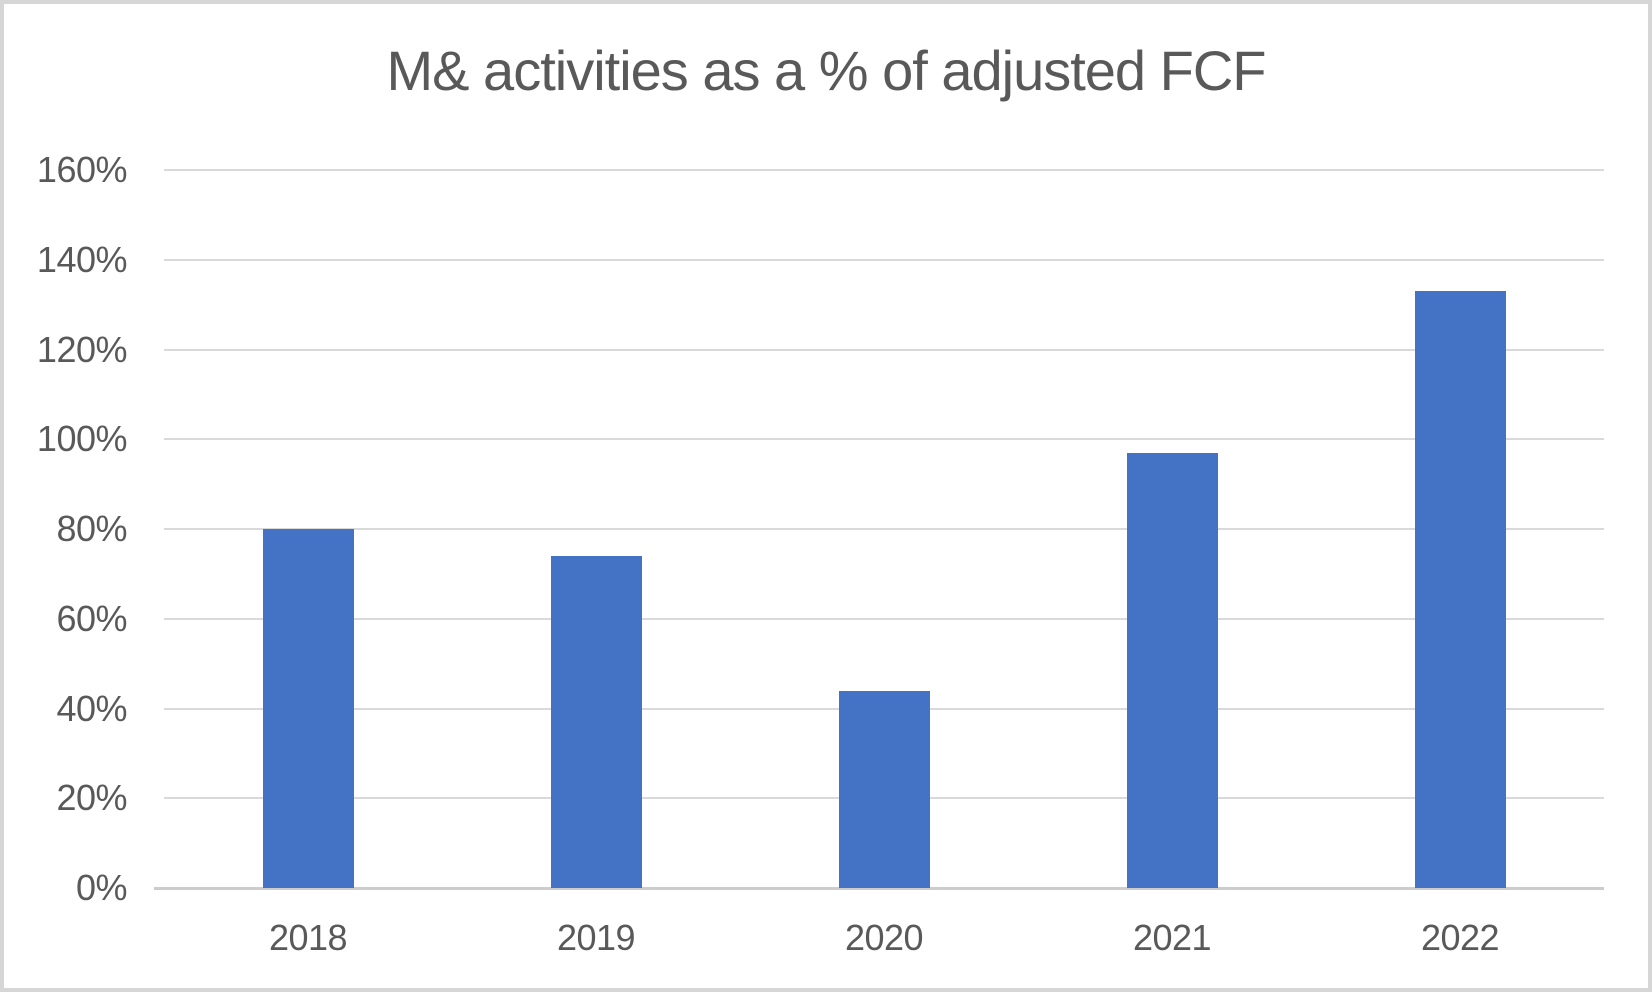 The height and width of the screenshot is (992, 1652). Describe the element at coordinates (884, 789) in the screenshot. I see `bar-2020` at that location.